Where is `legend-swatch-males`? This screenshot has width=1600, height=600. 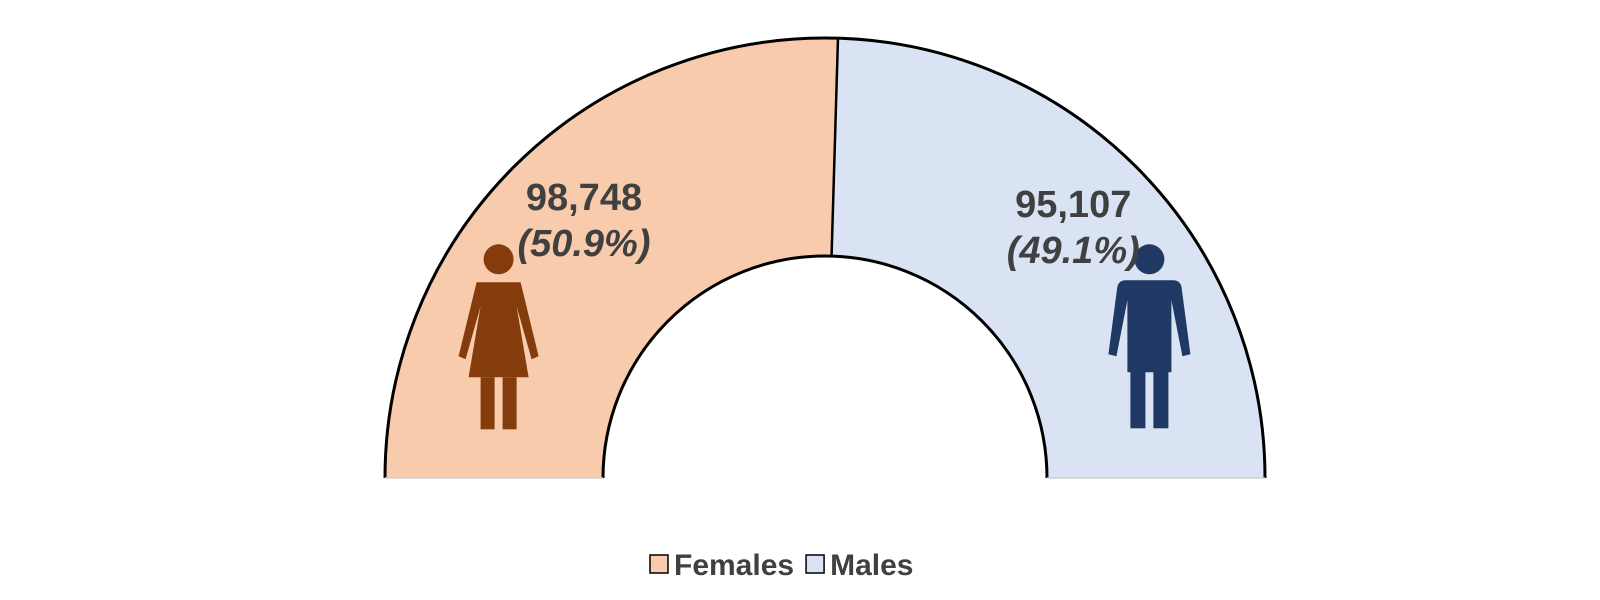
legend-swatch-males is located at coordinates (815, 564).